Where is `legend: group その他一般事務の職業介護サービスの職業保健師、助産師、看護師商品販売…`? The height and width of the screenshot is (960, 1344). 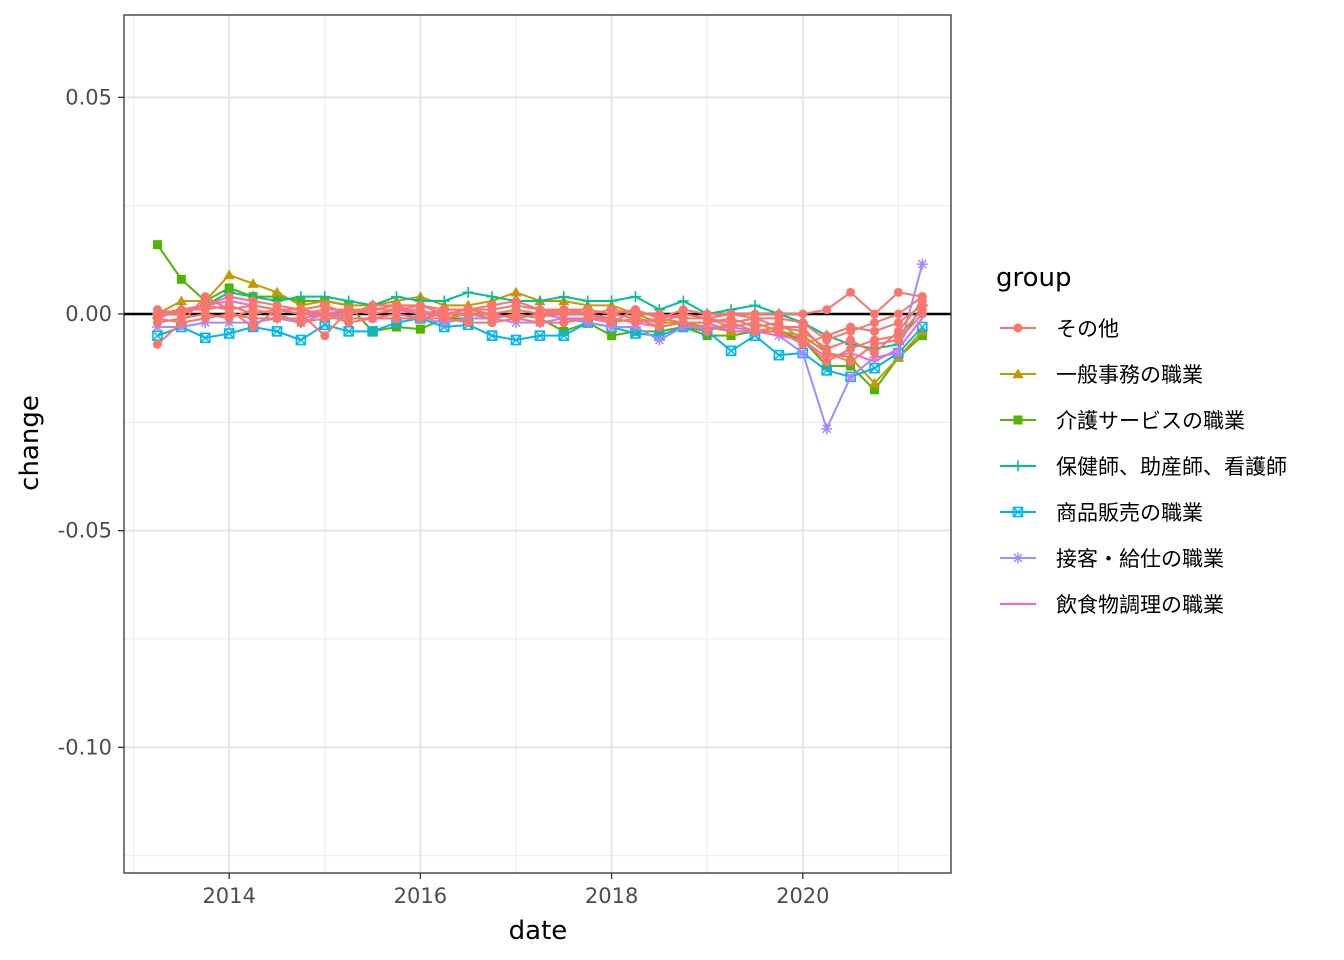 legend: group その他一般事務の職業介護サービスの職業保健師、助産師、看護師商品販売… is located at coordinates (1141, 440).